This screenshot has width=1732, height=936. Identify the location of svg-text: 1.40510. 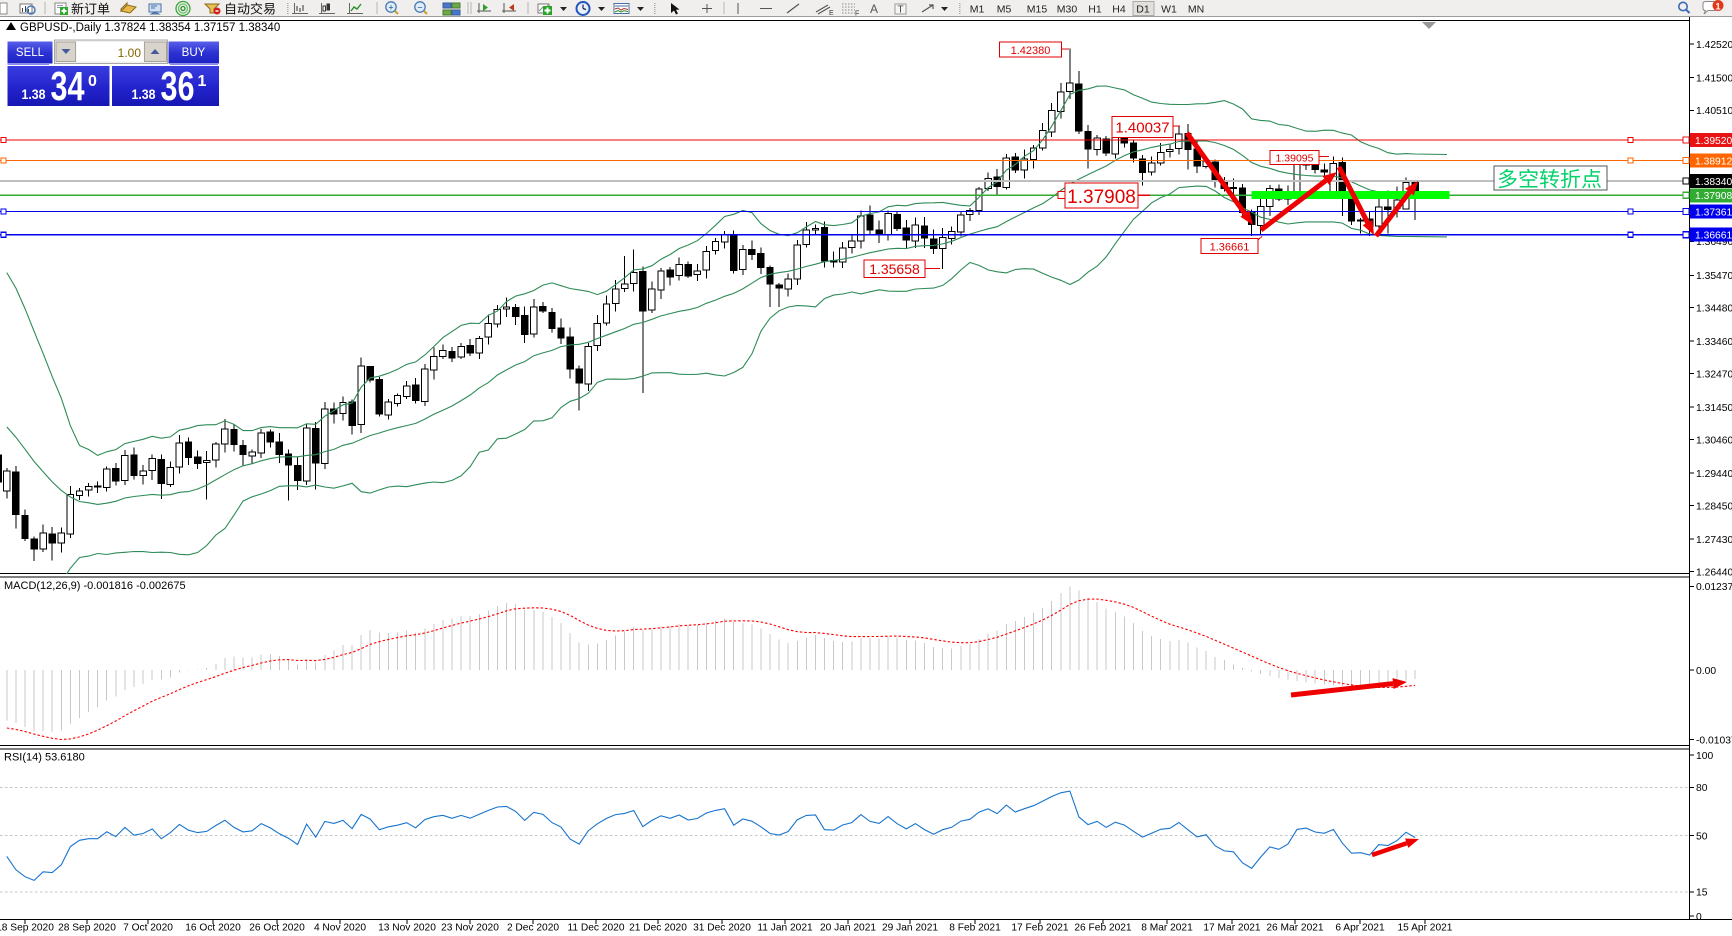
(1714, 111).